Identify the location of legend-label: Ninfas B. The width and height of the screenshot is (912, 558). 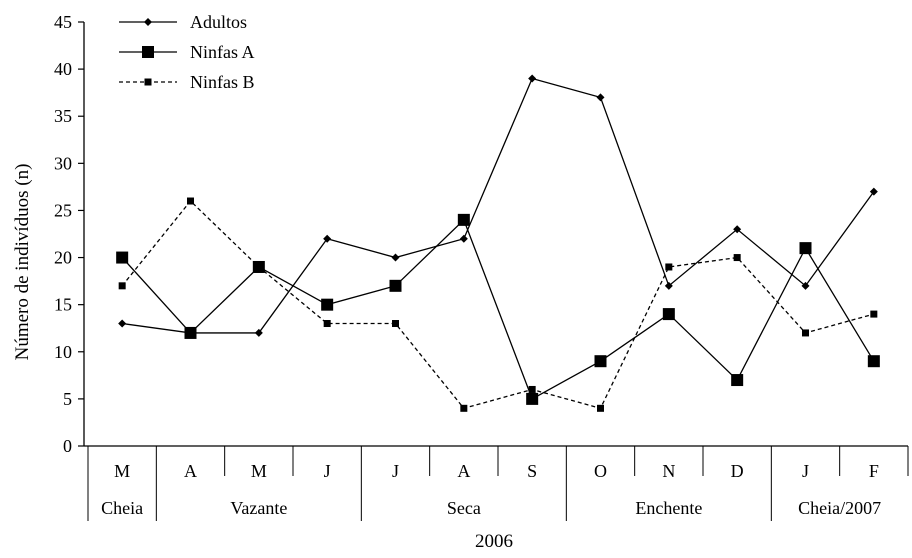
(222, 82).